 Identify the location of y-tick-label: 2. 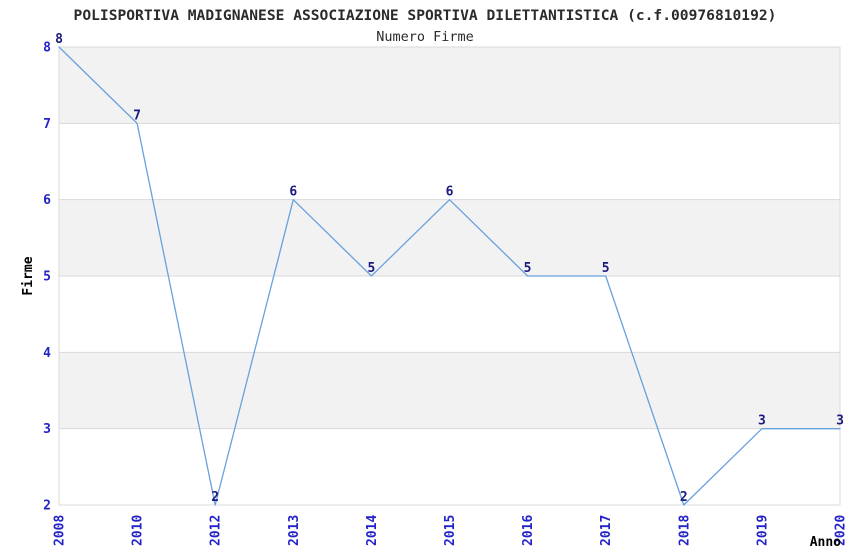
(47, 506).